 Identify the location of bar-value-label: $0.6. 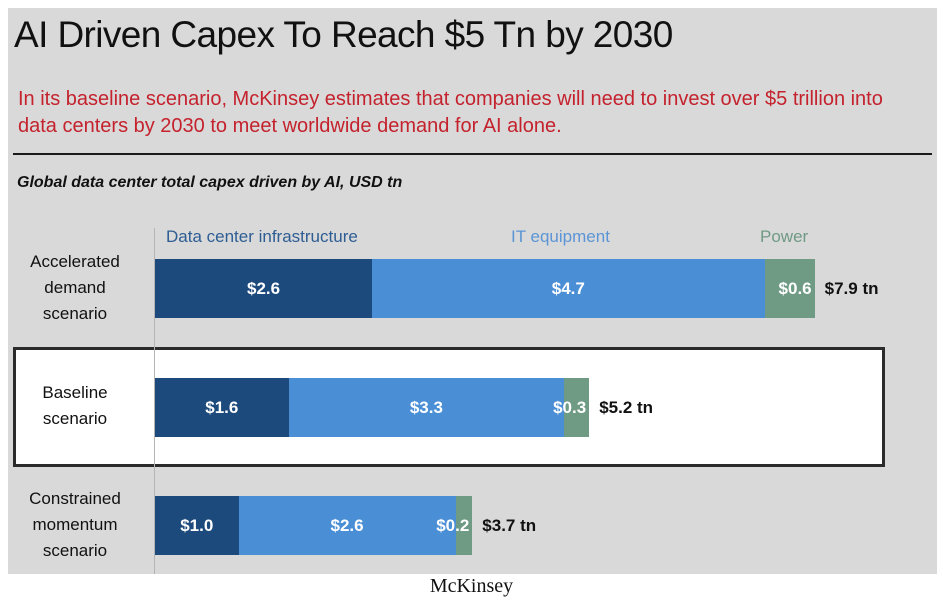
(795, 288).